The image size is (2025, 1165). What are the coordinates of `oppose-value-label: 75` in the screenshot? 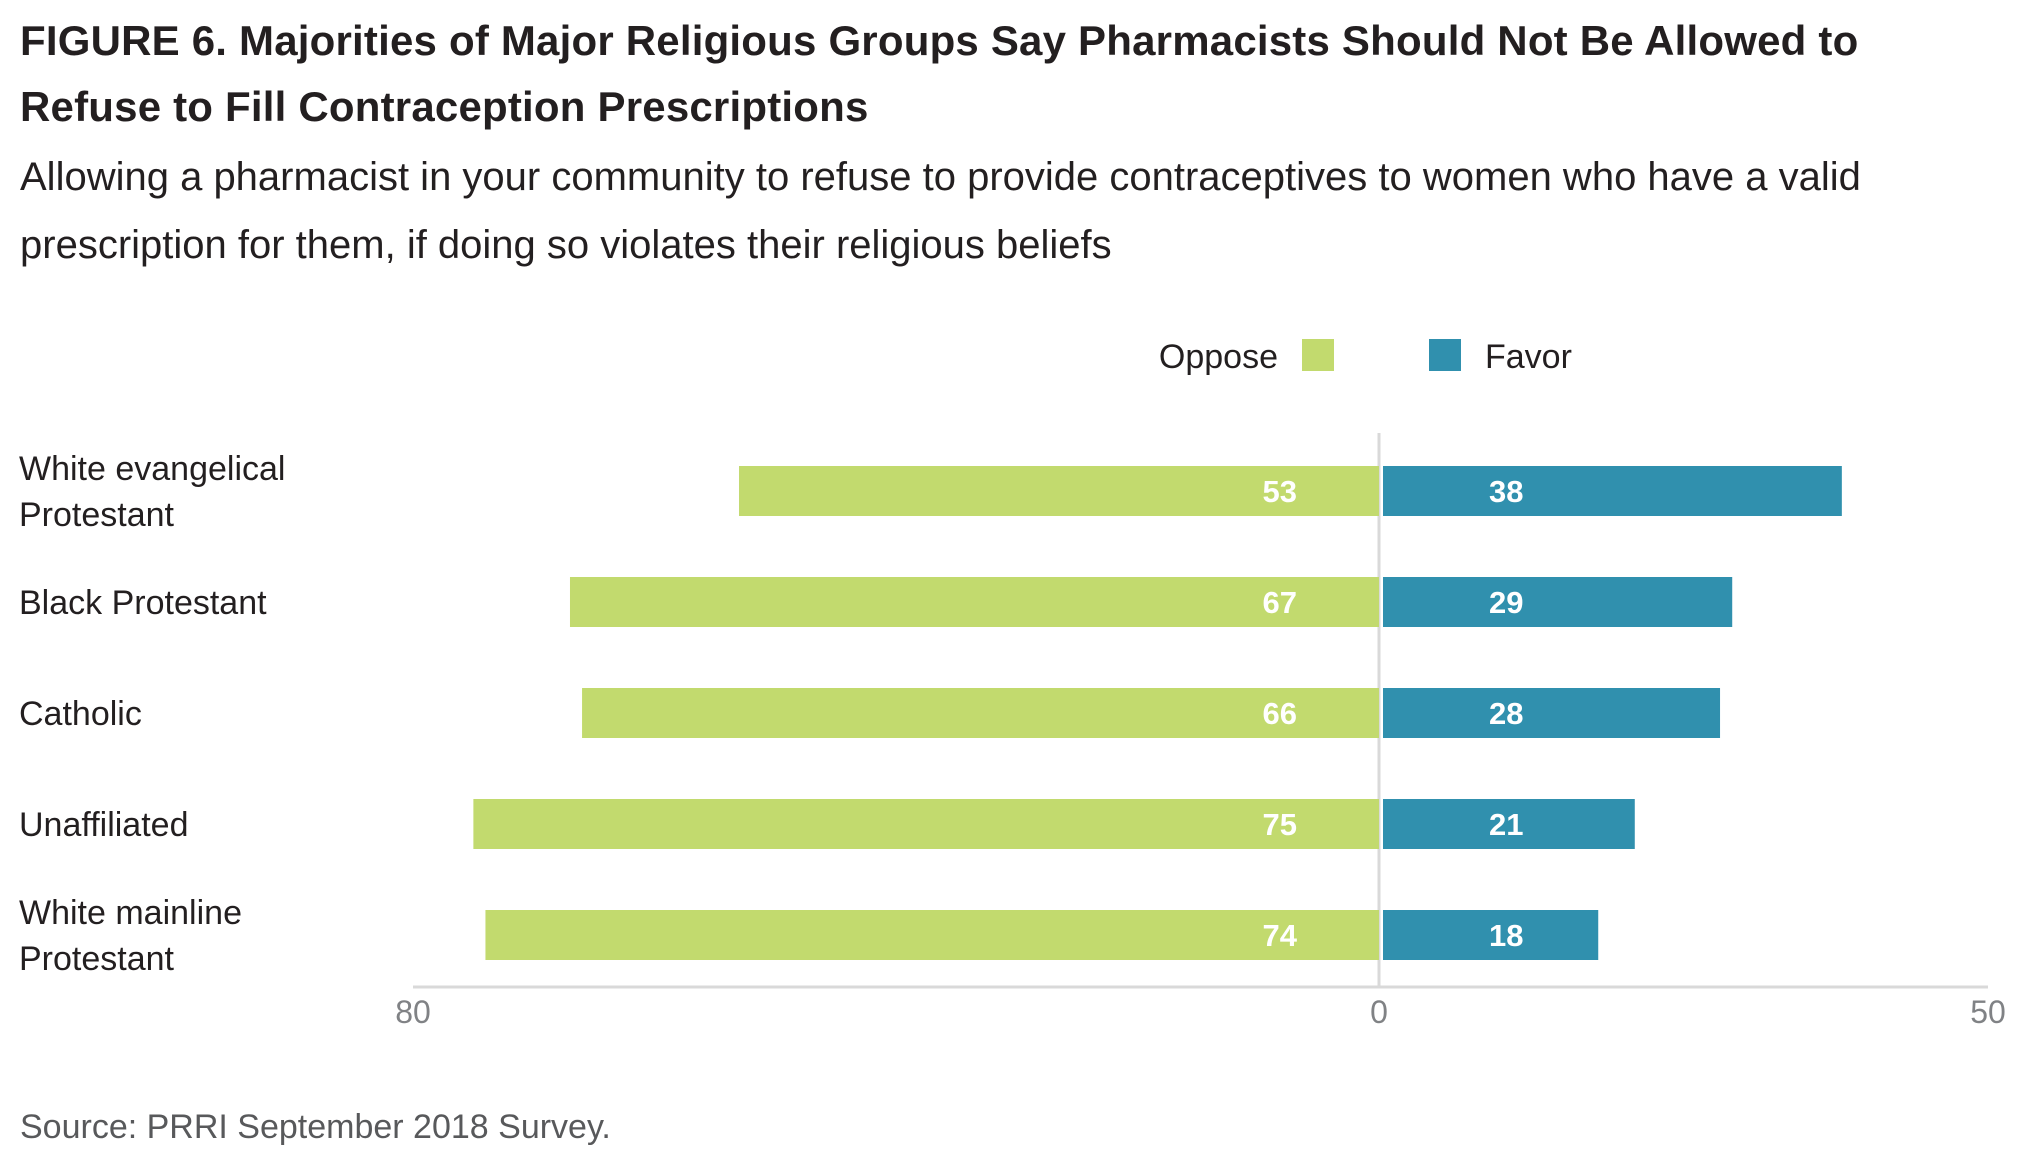 It's located at (1280, 824).